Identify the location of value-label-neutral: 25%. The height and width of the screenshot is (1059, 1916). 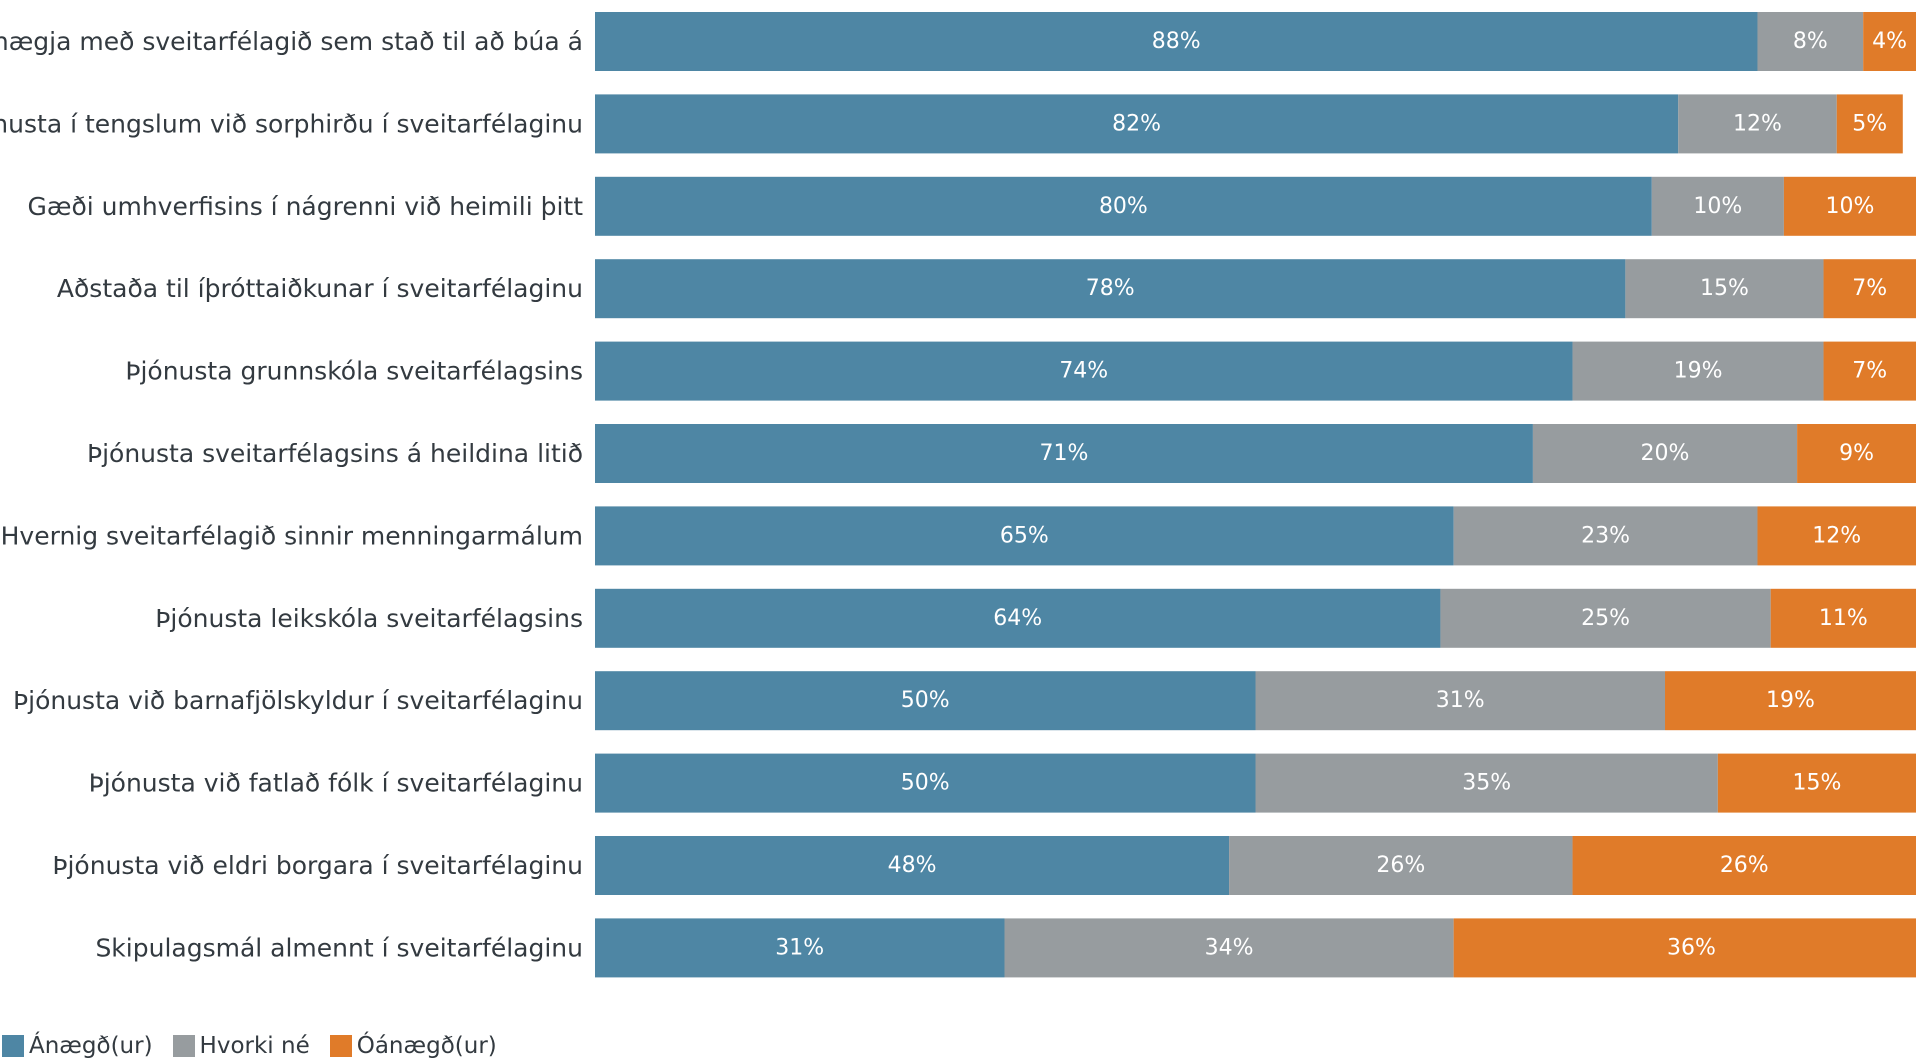
(1605, 618).